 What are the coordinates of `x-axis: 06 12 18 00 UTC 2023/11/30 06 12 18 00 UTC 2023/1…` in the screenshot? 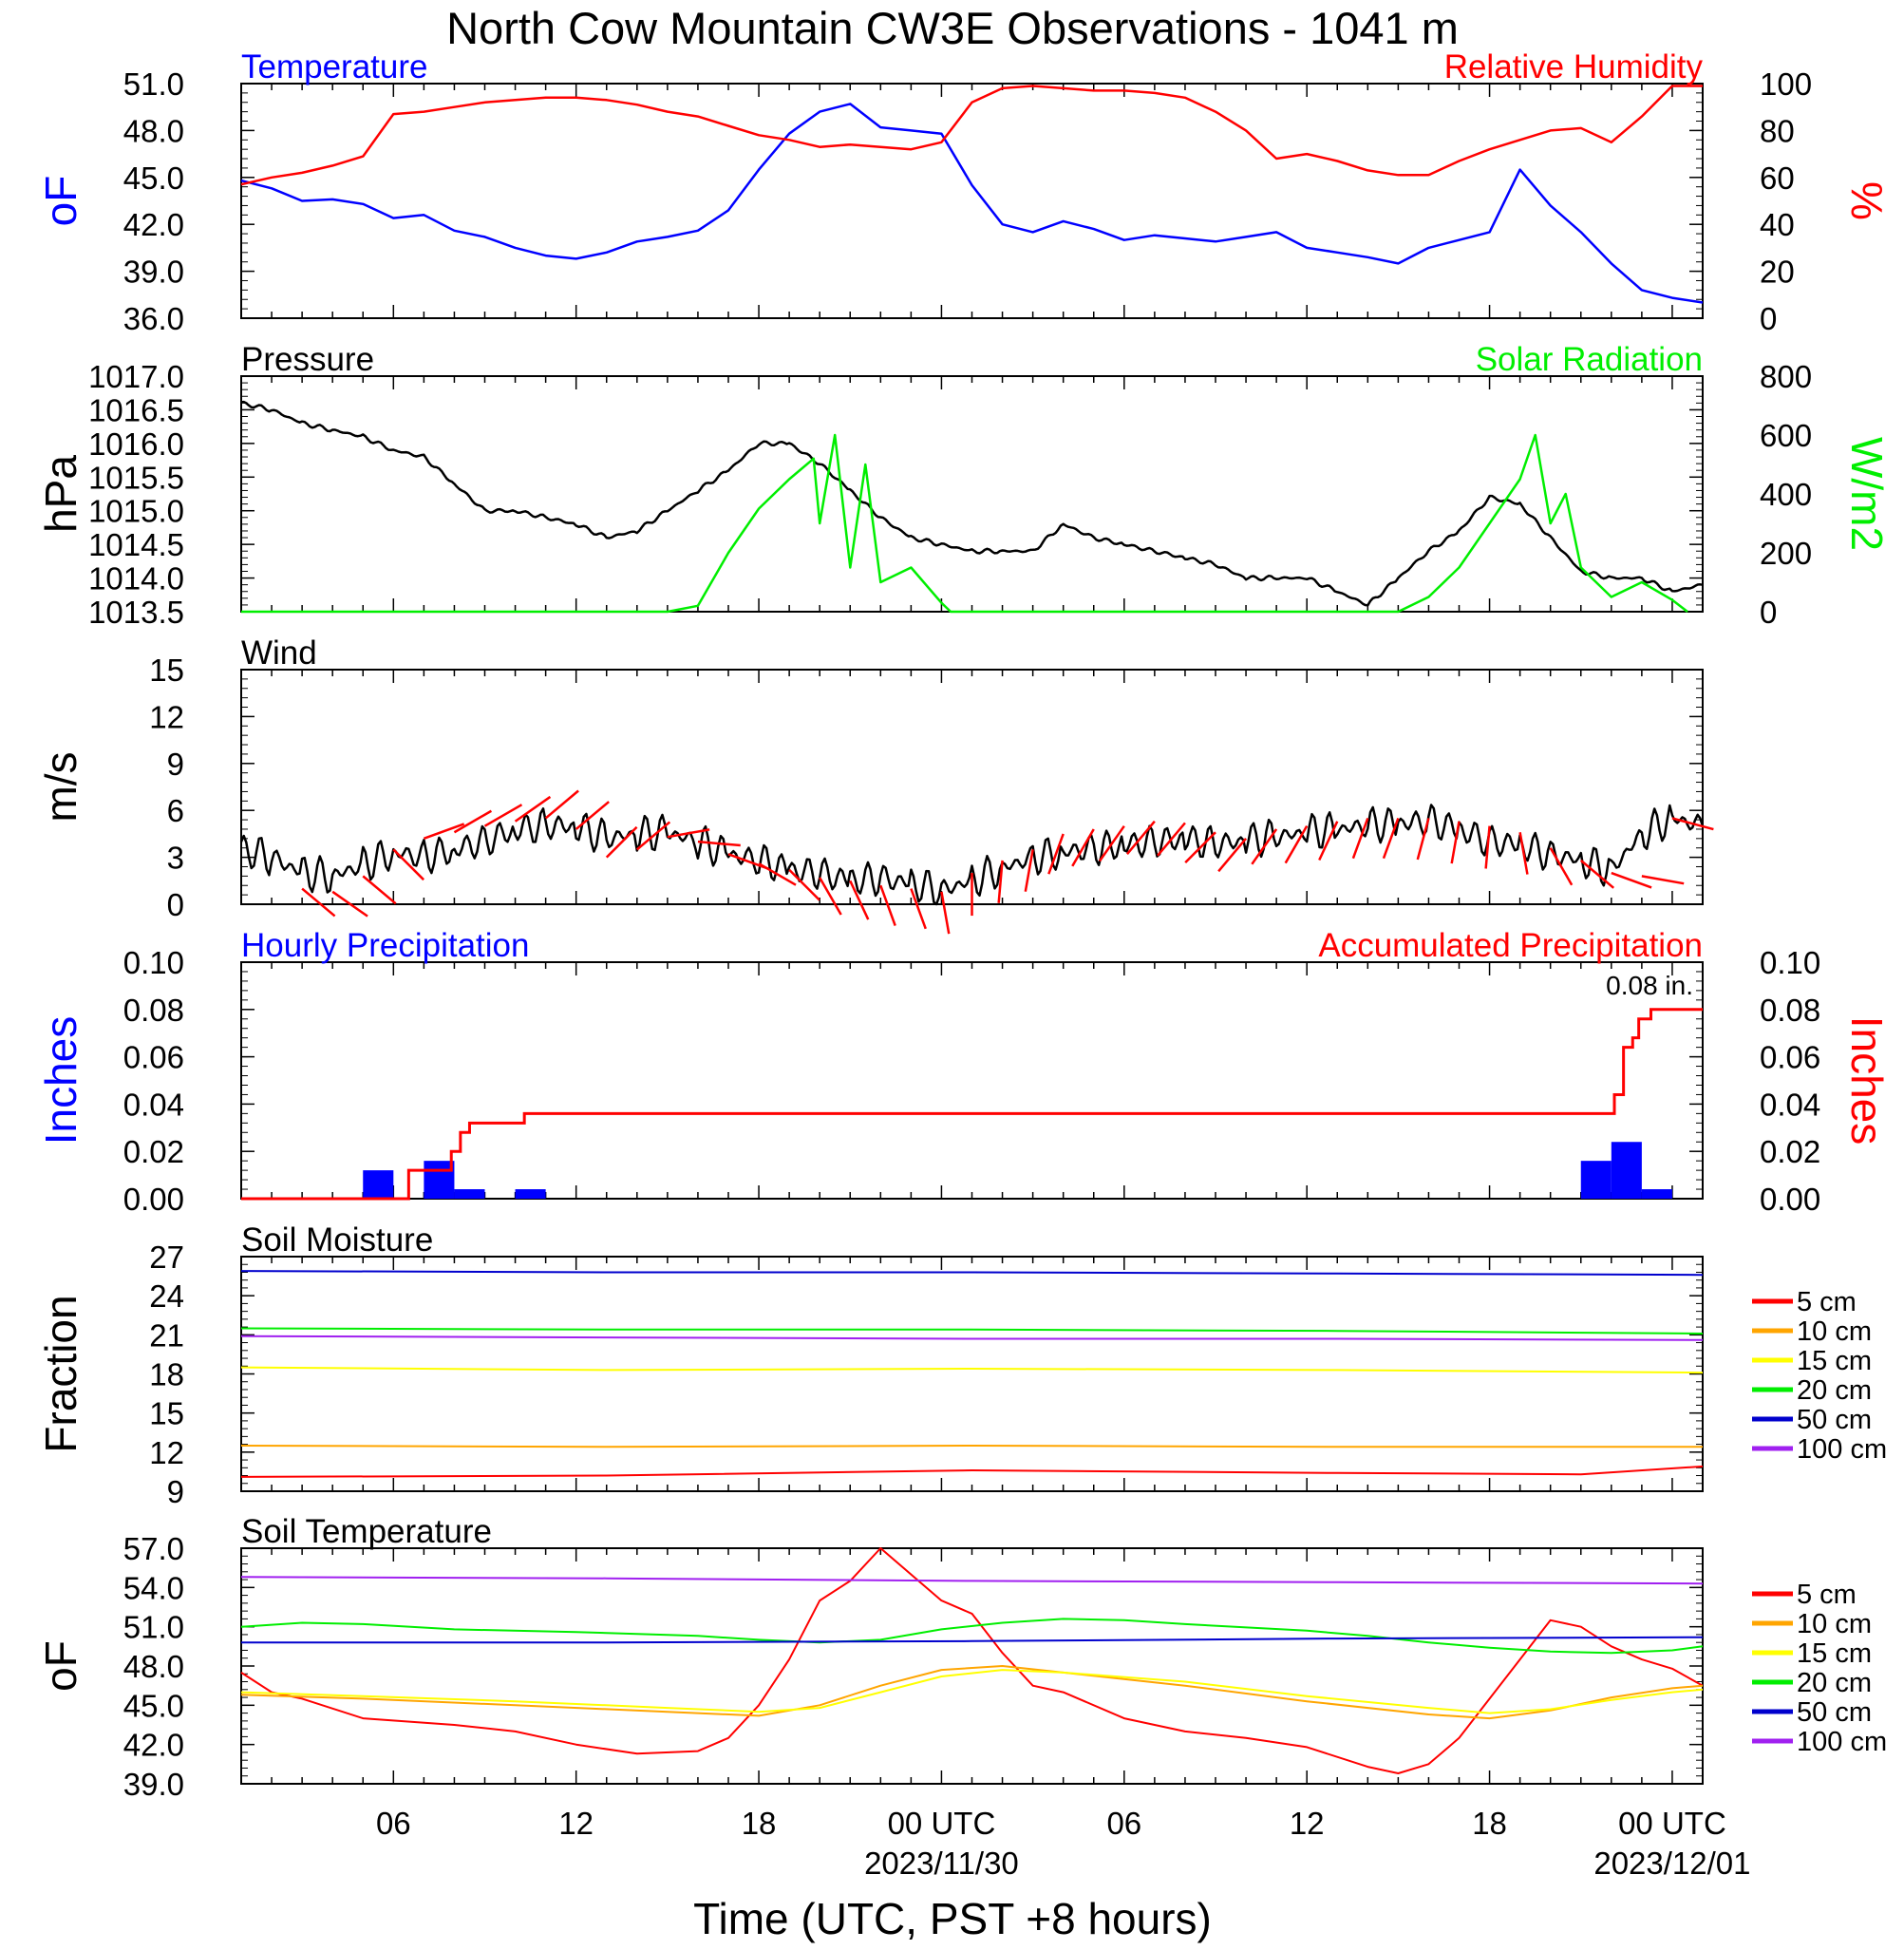 It's located at (1063, 1843).